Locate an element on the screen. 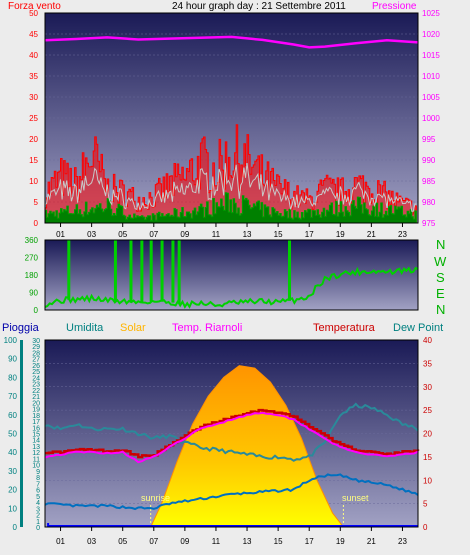 This screenshot has height=560, width=470. wind-avg-series is located at coordinates (230, 208).